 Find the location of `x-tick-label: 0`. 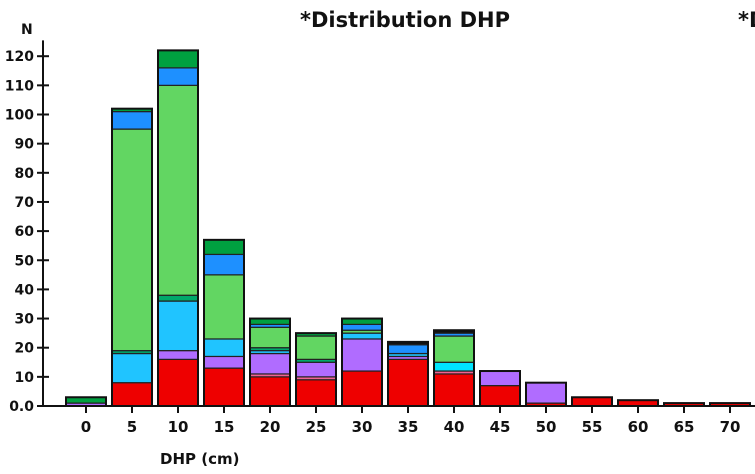

x-tick-label: 0 is located at coordinates (86, 427).